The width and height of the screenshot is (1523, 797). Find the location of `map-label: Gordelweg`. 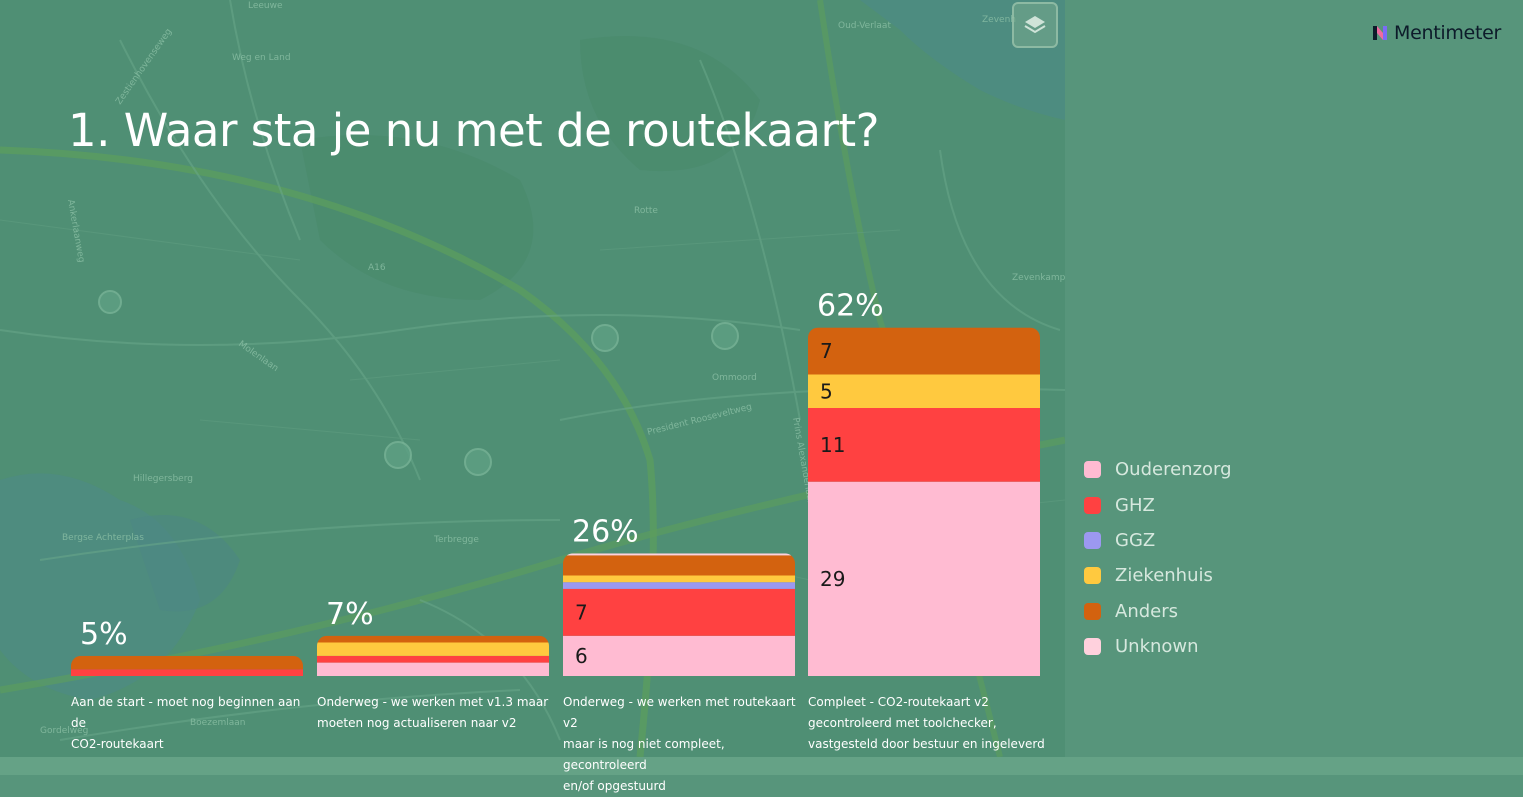

map-label: Gordelweg is located at coordinates (64, 731).